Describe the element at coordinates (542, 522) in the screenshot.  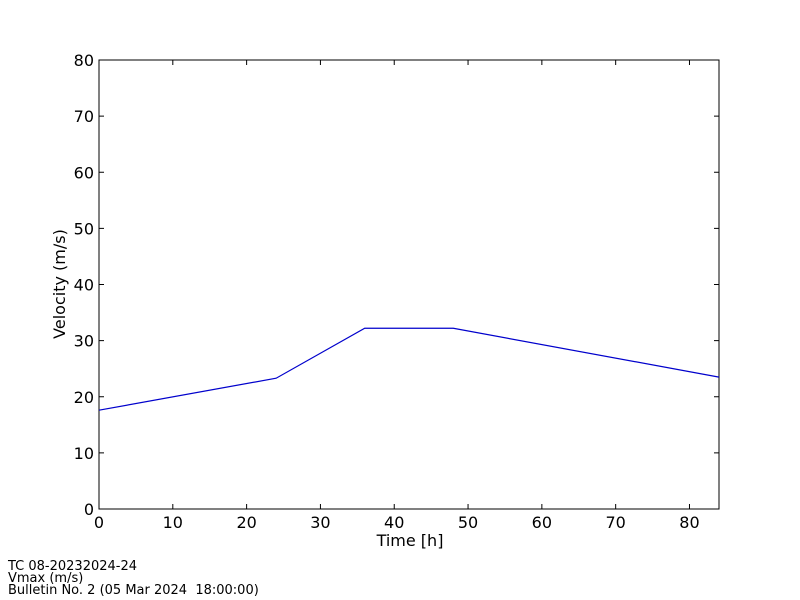
I see `x-tick-label: 60` at that location.